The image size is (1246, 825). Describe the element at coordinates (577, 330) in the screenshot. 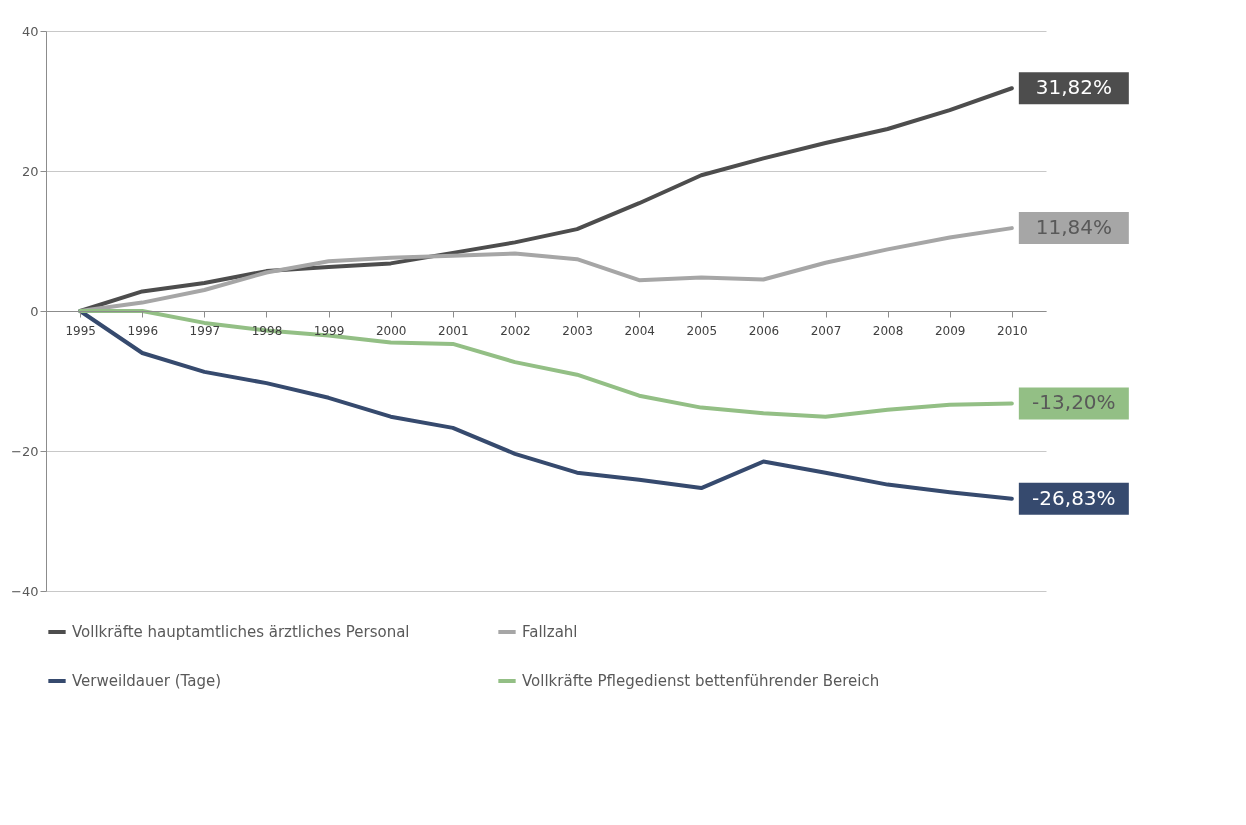

I see `x-tick-label: 2003` at that location.